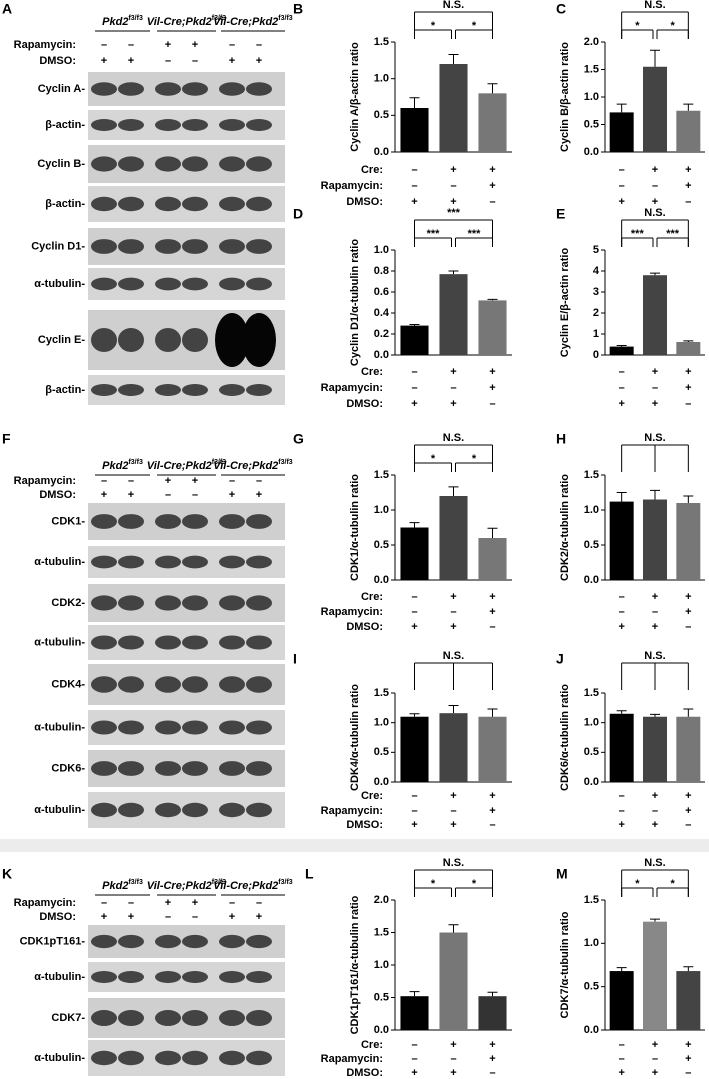  Describe the element at coordinates (57, 917) in the screenshot. I see `treatment-label: DMSO:` at that location.